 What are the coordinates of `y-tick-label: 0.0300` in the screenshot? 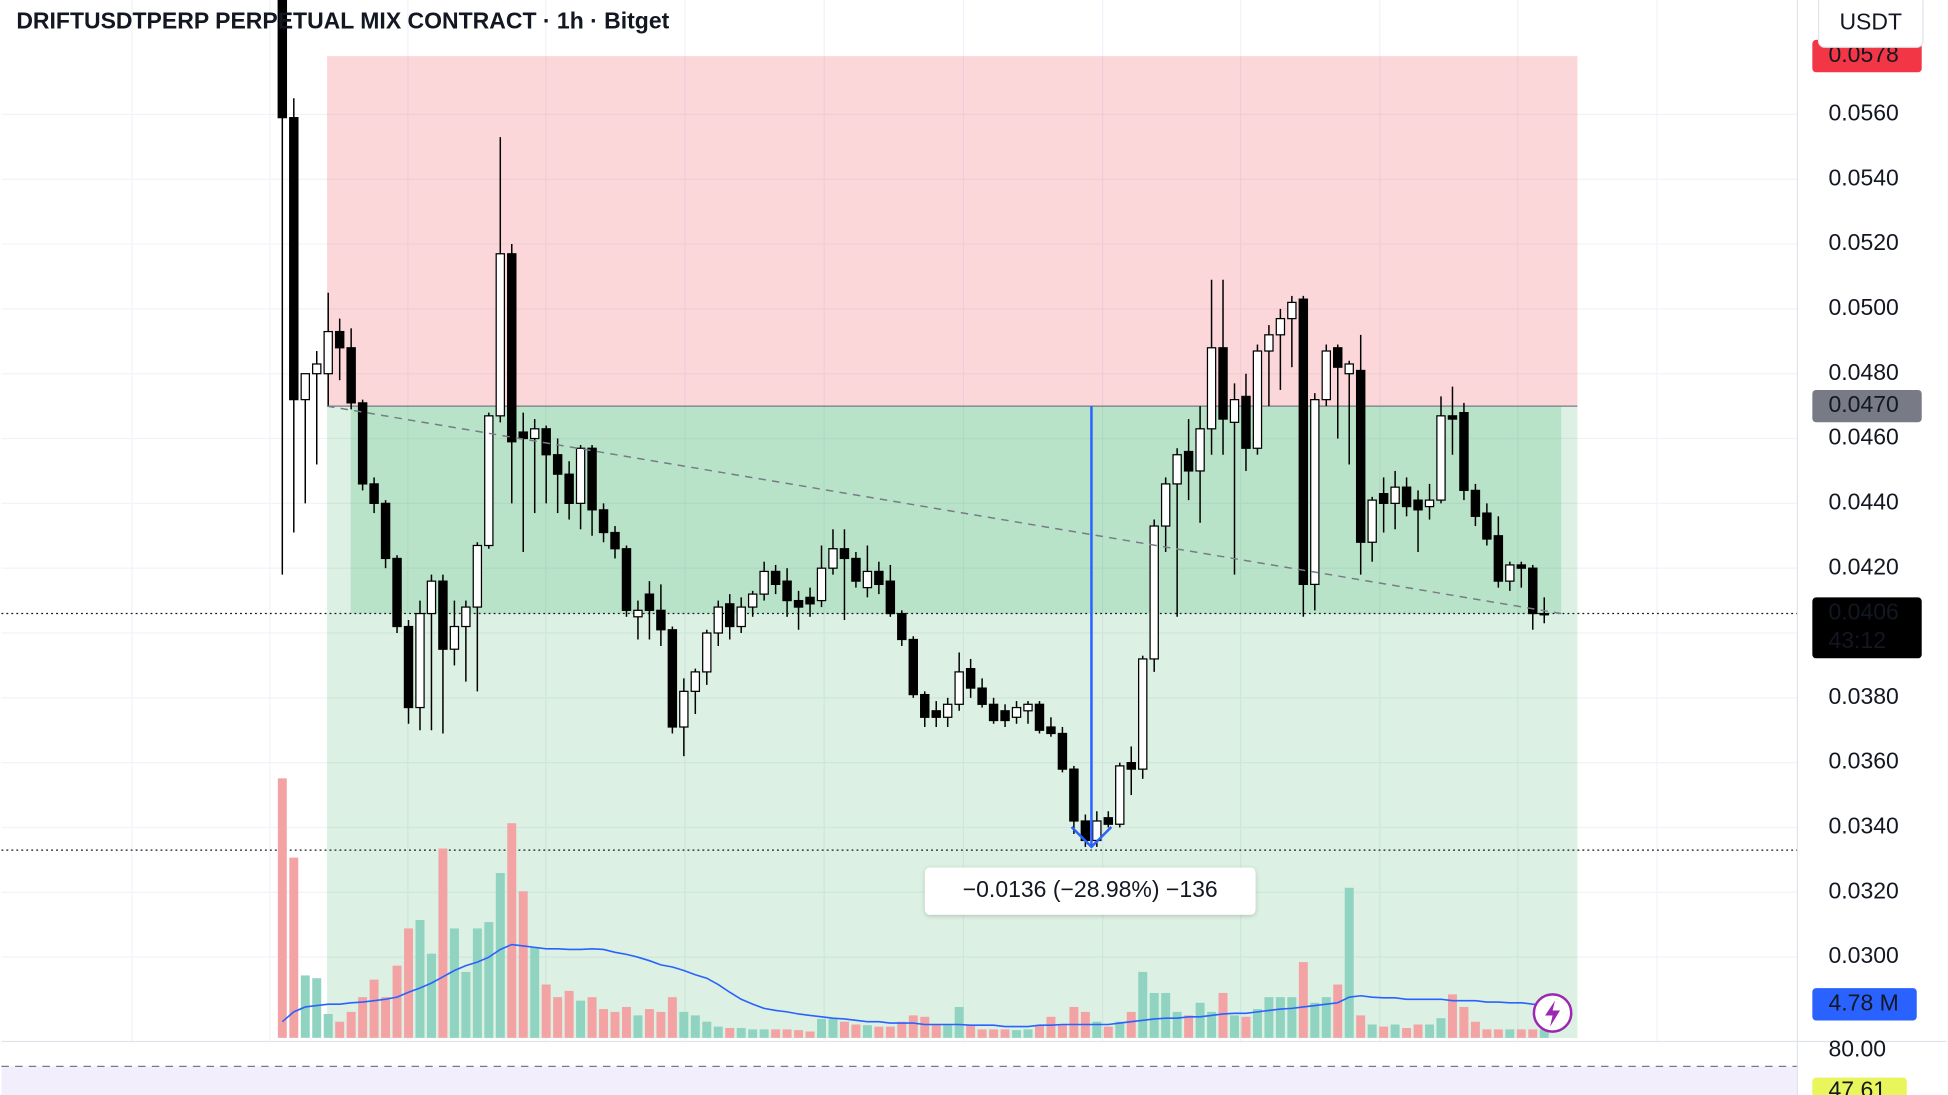 It's located at (1863, 955).